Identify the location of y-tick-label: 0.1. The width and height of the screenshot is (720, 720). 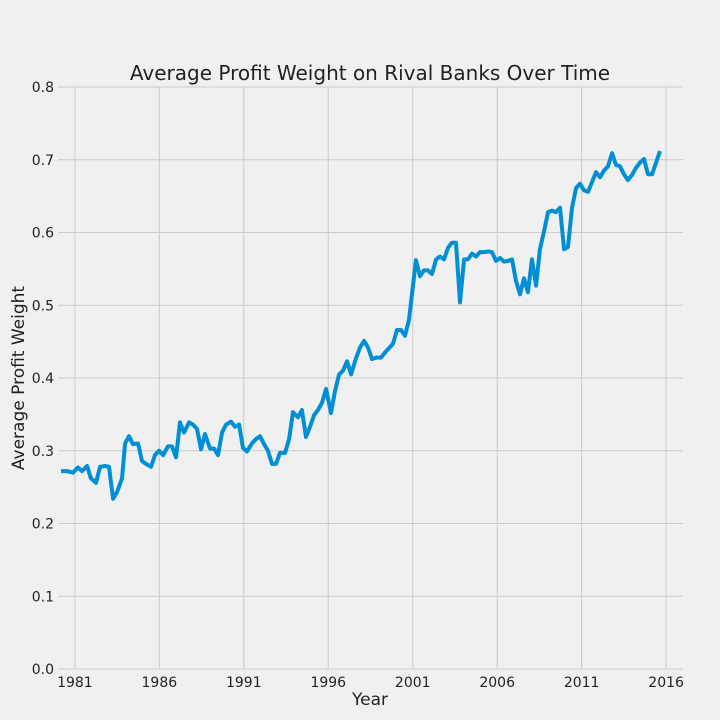
(43, 597).